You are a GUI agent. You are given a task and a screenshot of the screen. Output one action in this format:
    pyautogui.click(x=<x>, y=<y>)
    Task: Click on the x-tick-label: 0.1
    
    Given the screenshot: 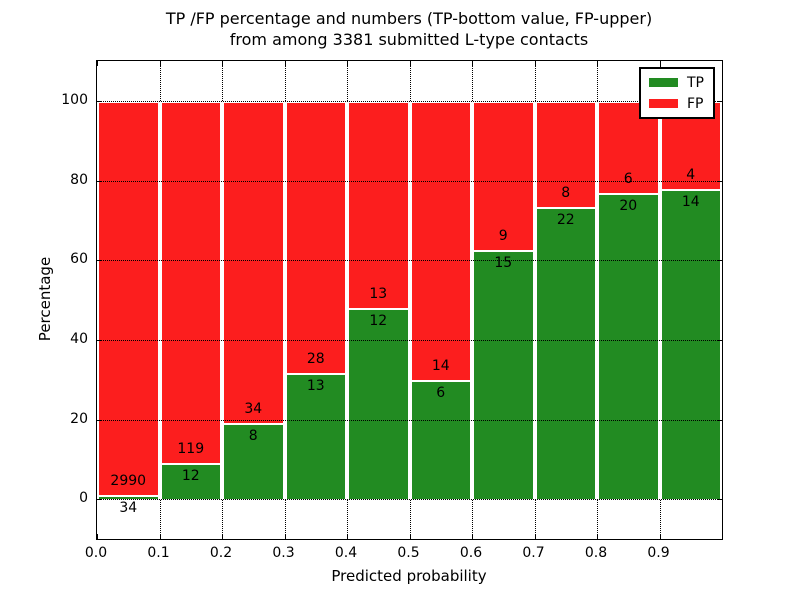 What is the action you would take?
    pyautogui.click(x=158, y=553)
    